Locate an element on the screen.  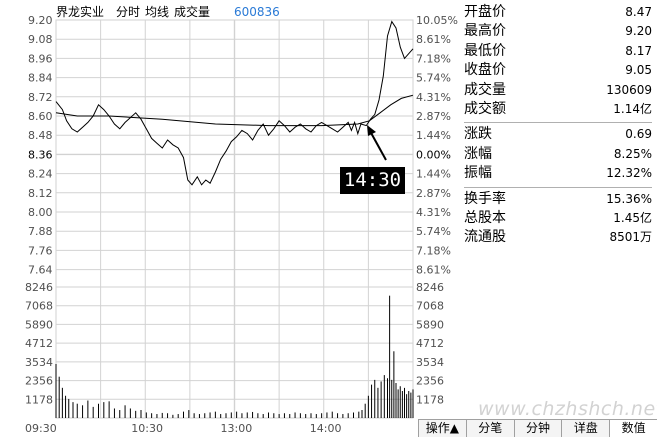
volume-tick: 7068 is located at coordinates (39, 306).